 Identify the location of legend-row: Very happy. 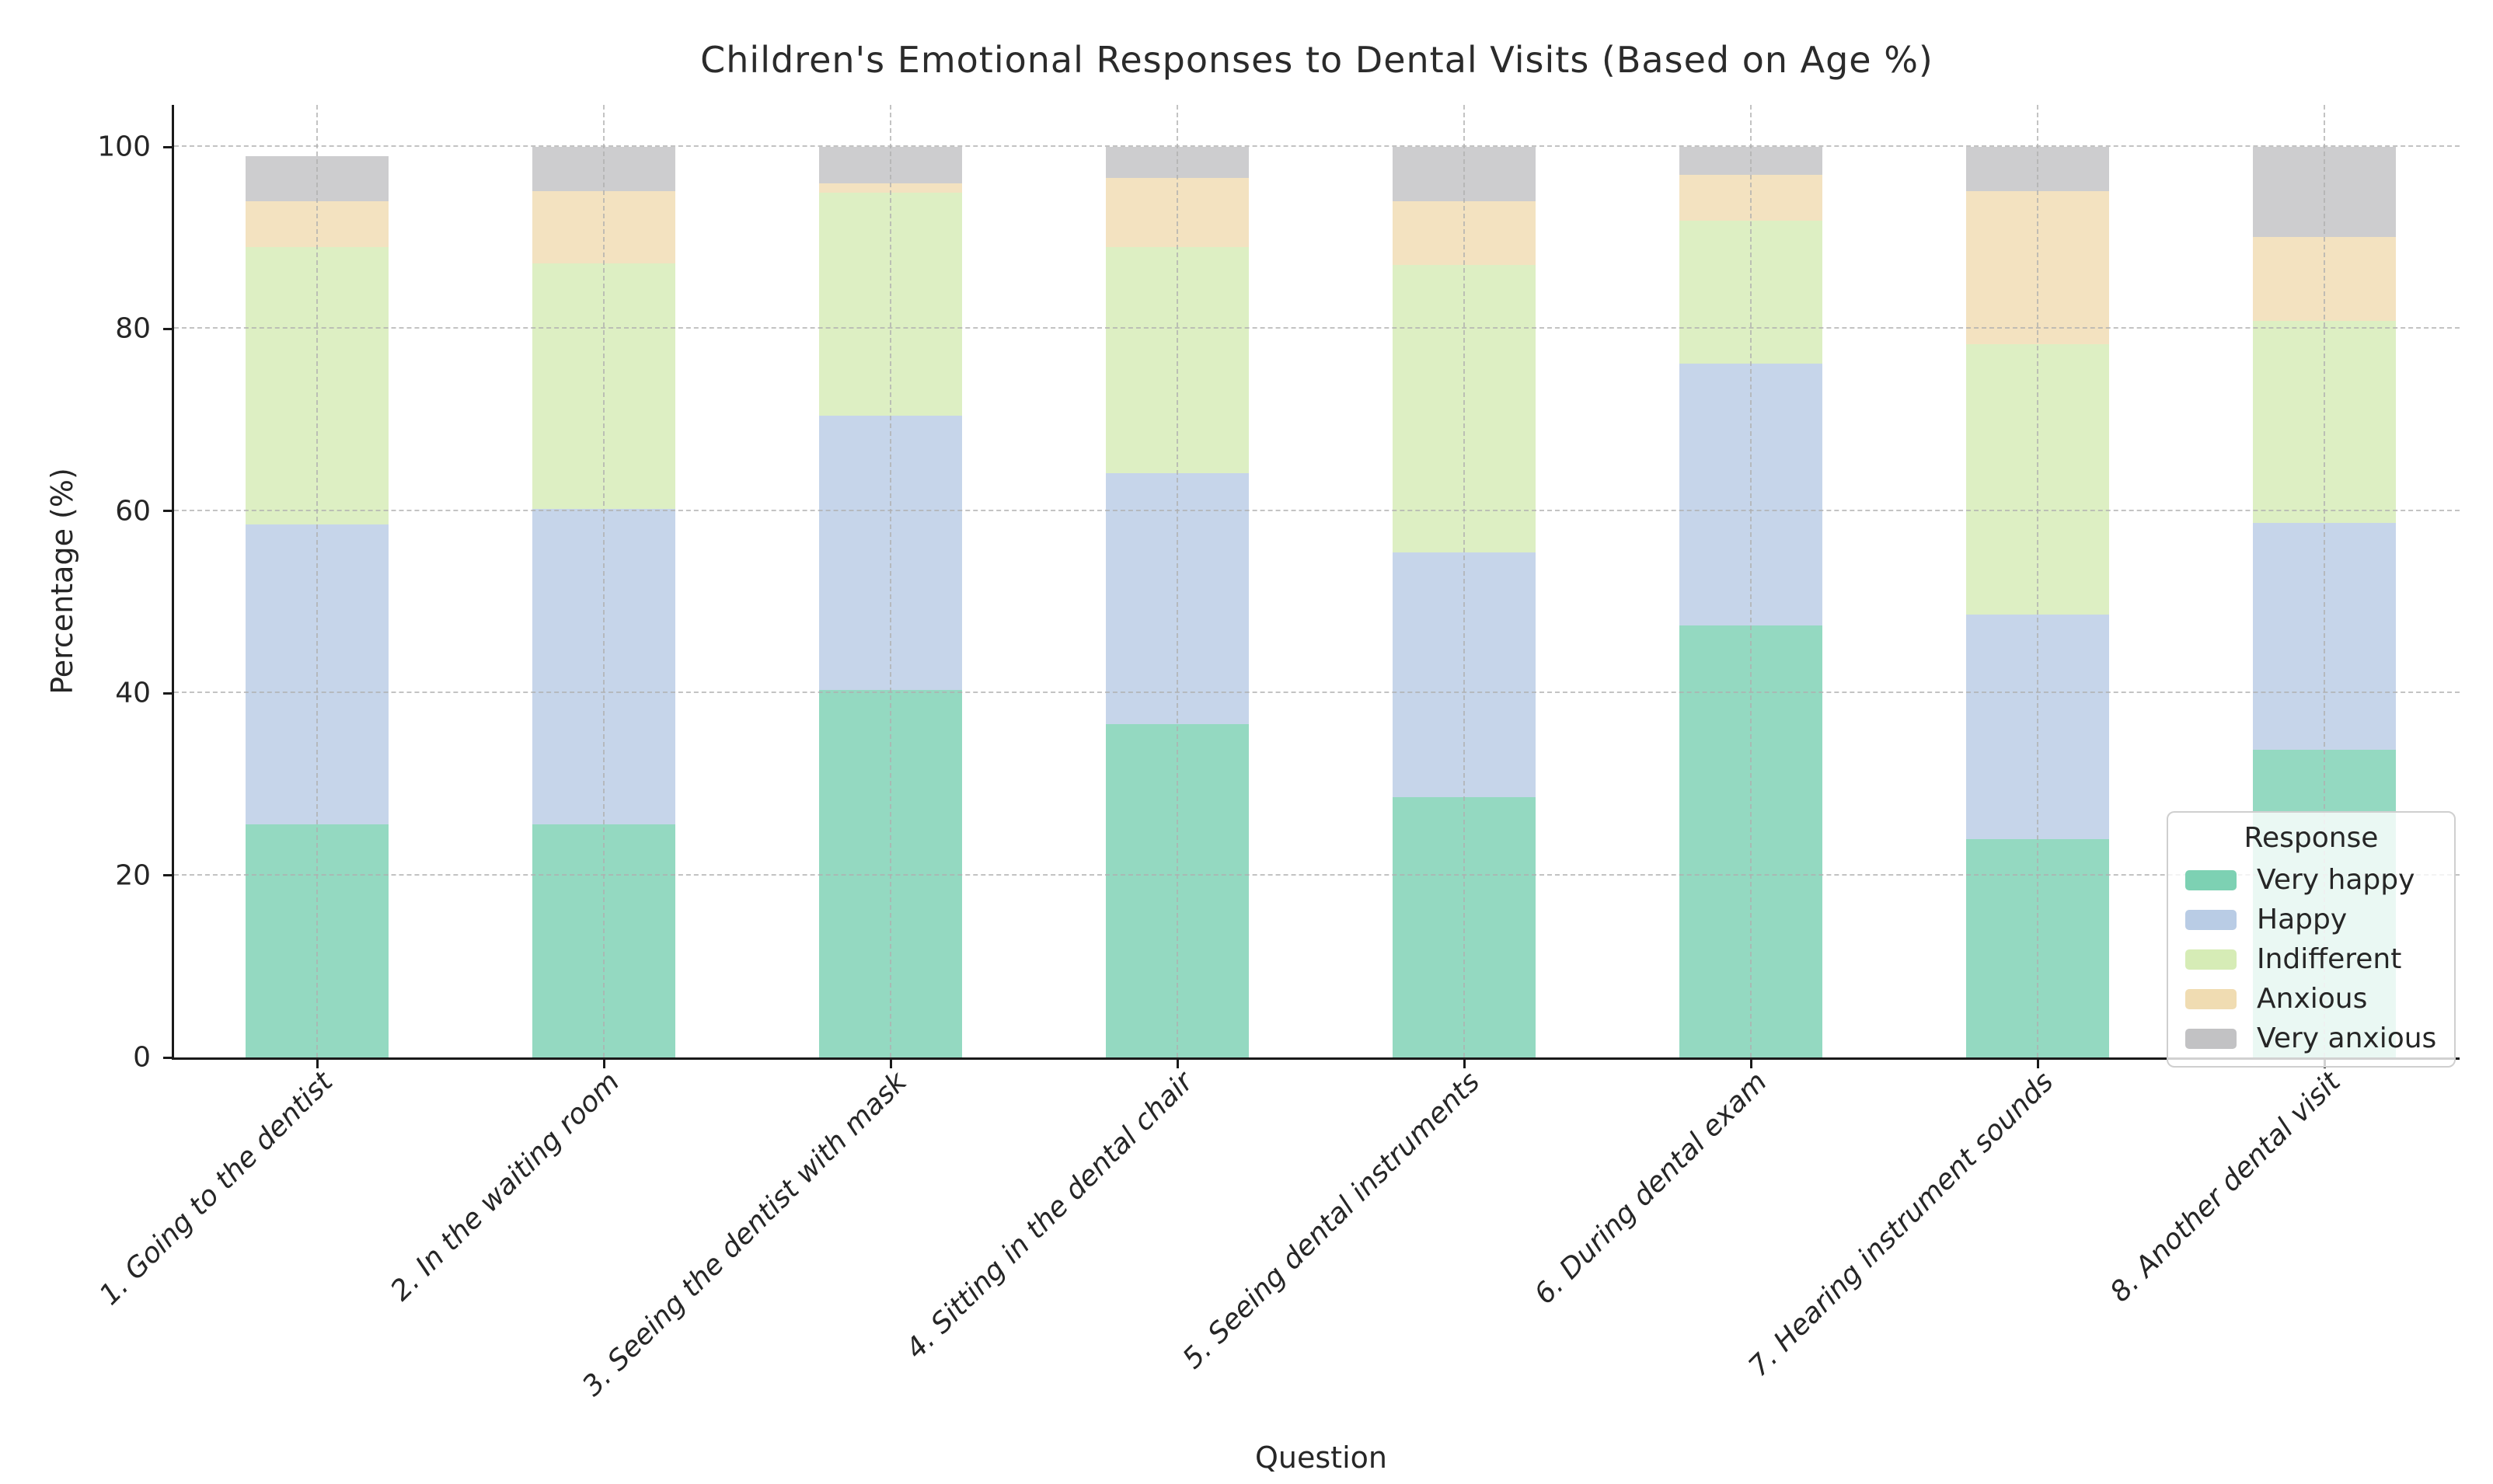
(2311, 880).